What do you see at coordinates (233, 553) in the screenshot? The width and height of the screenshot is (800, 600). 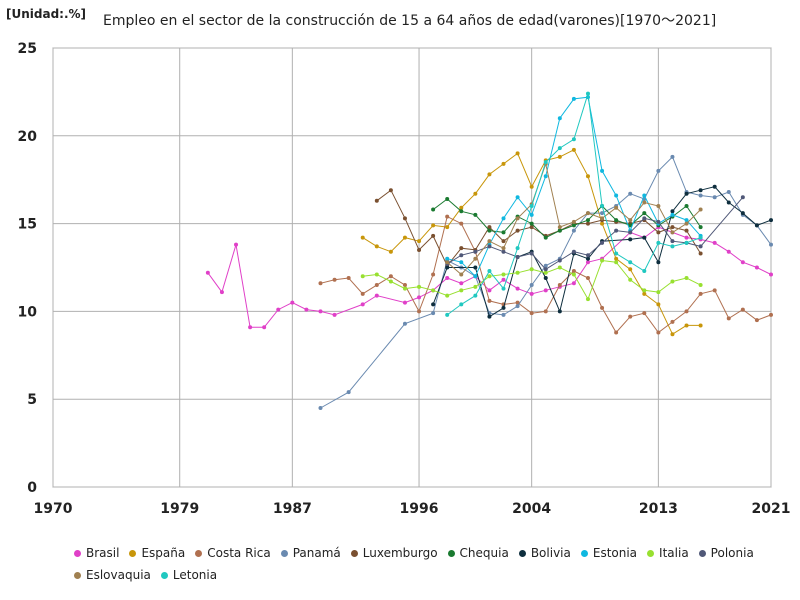 I see `legend-item: Costa Rica` at bounding box center [233, 553].